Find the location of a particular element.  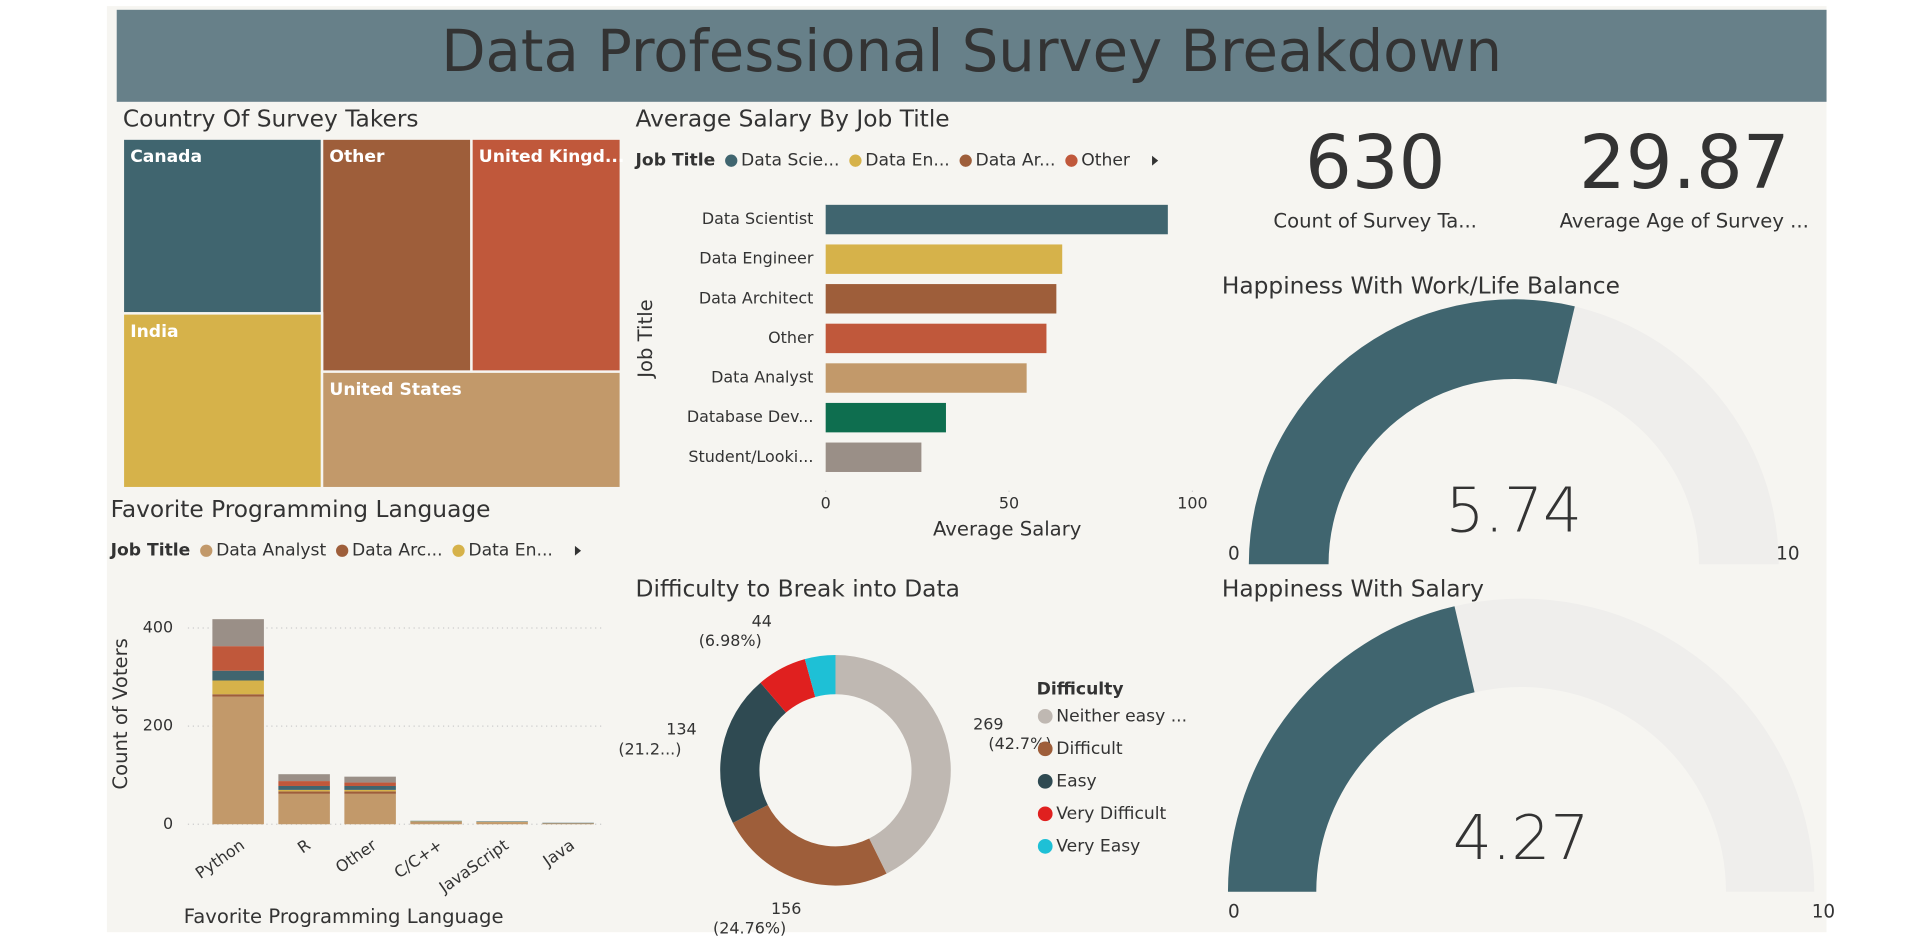

chart-title: Favorite Programming Language is located at coordinates (301, 509).